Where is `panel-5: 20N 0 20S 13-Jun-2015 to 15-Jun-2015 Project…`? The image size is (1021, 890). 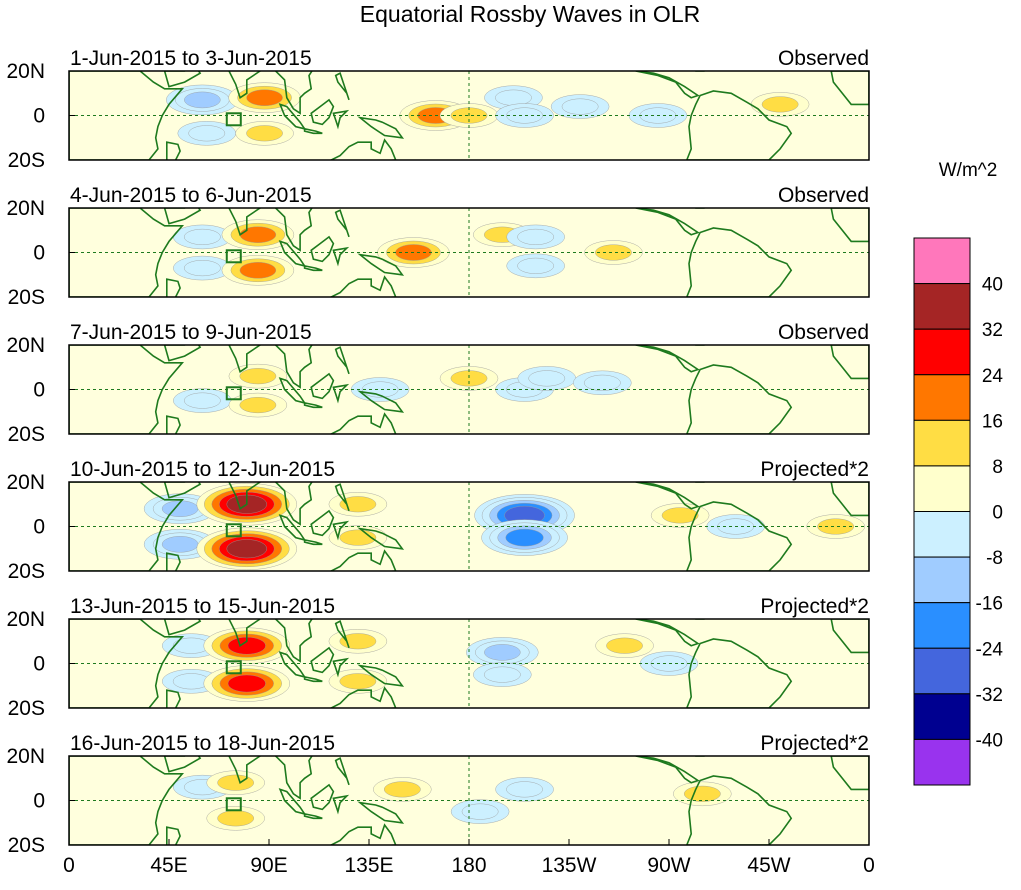 panel-5: 20N 0 20S 13-Jun-2015 to 15-Jun-2015 Project… is located at coordinates (438, 657).